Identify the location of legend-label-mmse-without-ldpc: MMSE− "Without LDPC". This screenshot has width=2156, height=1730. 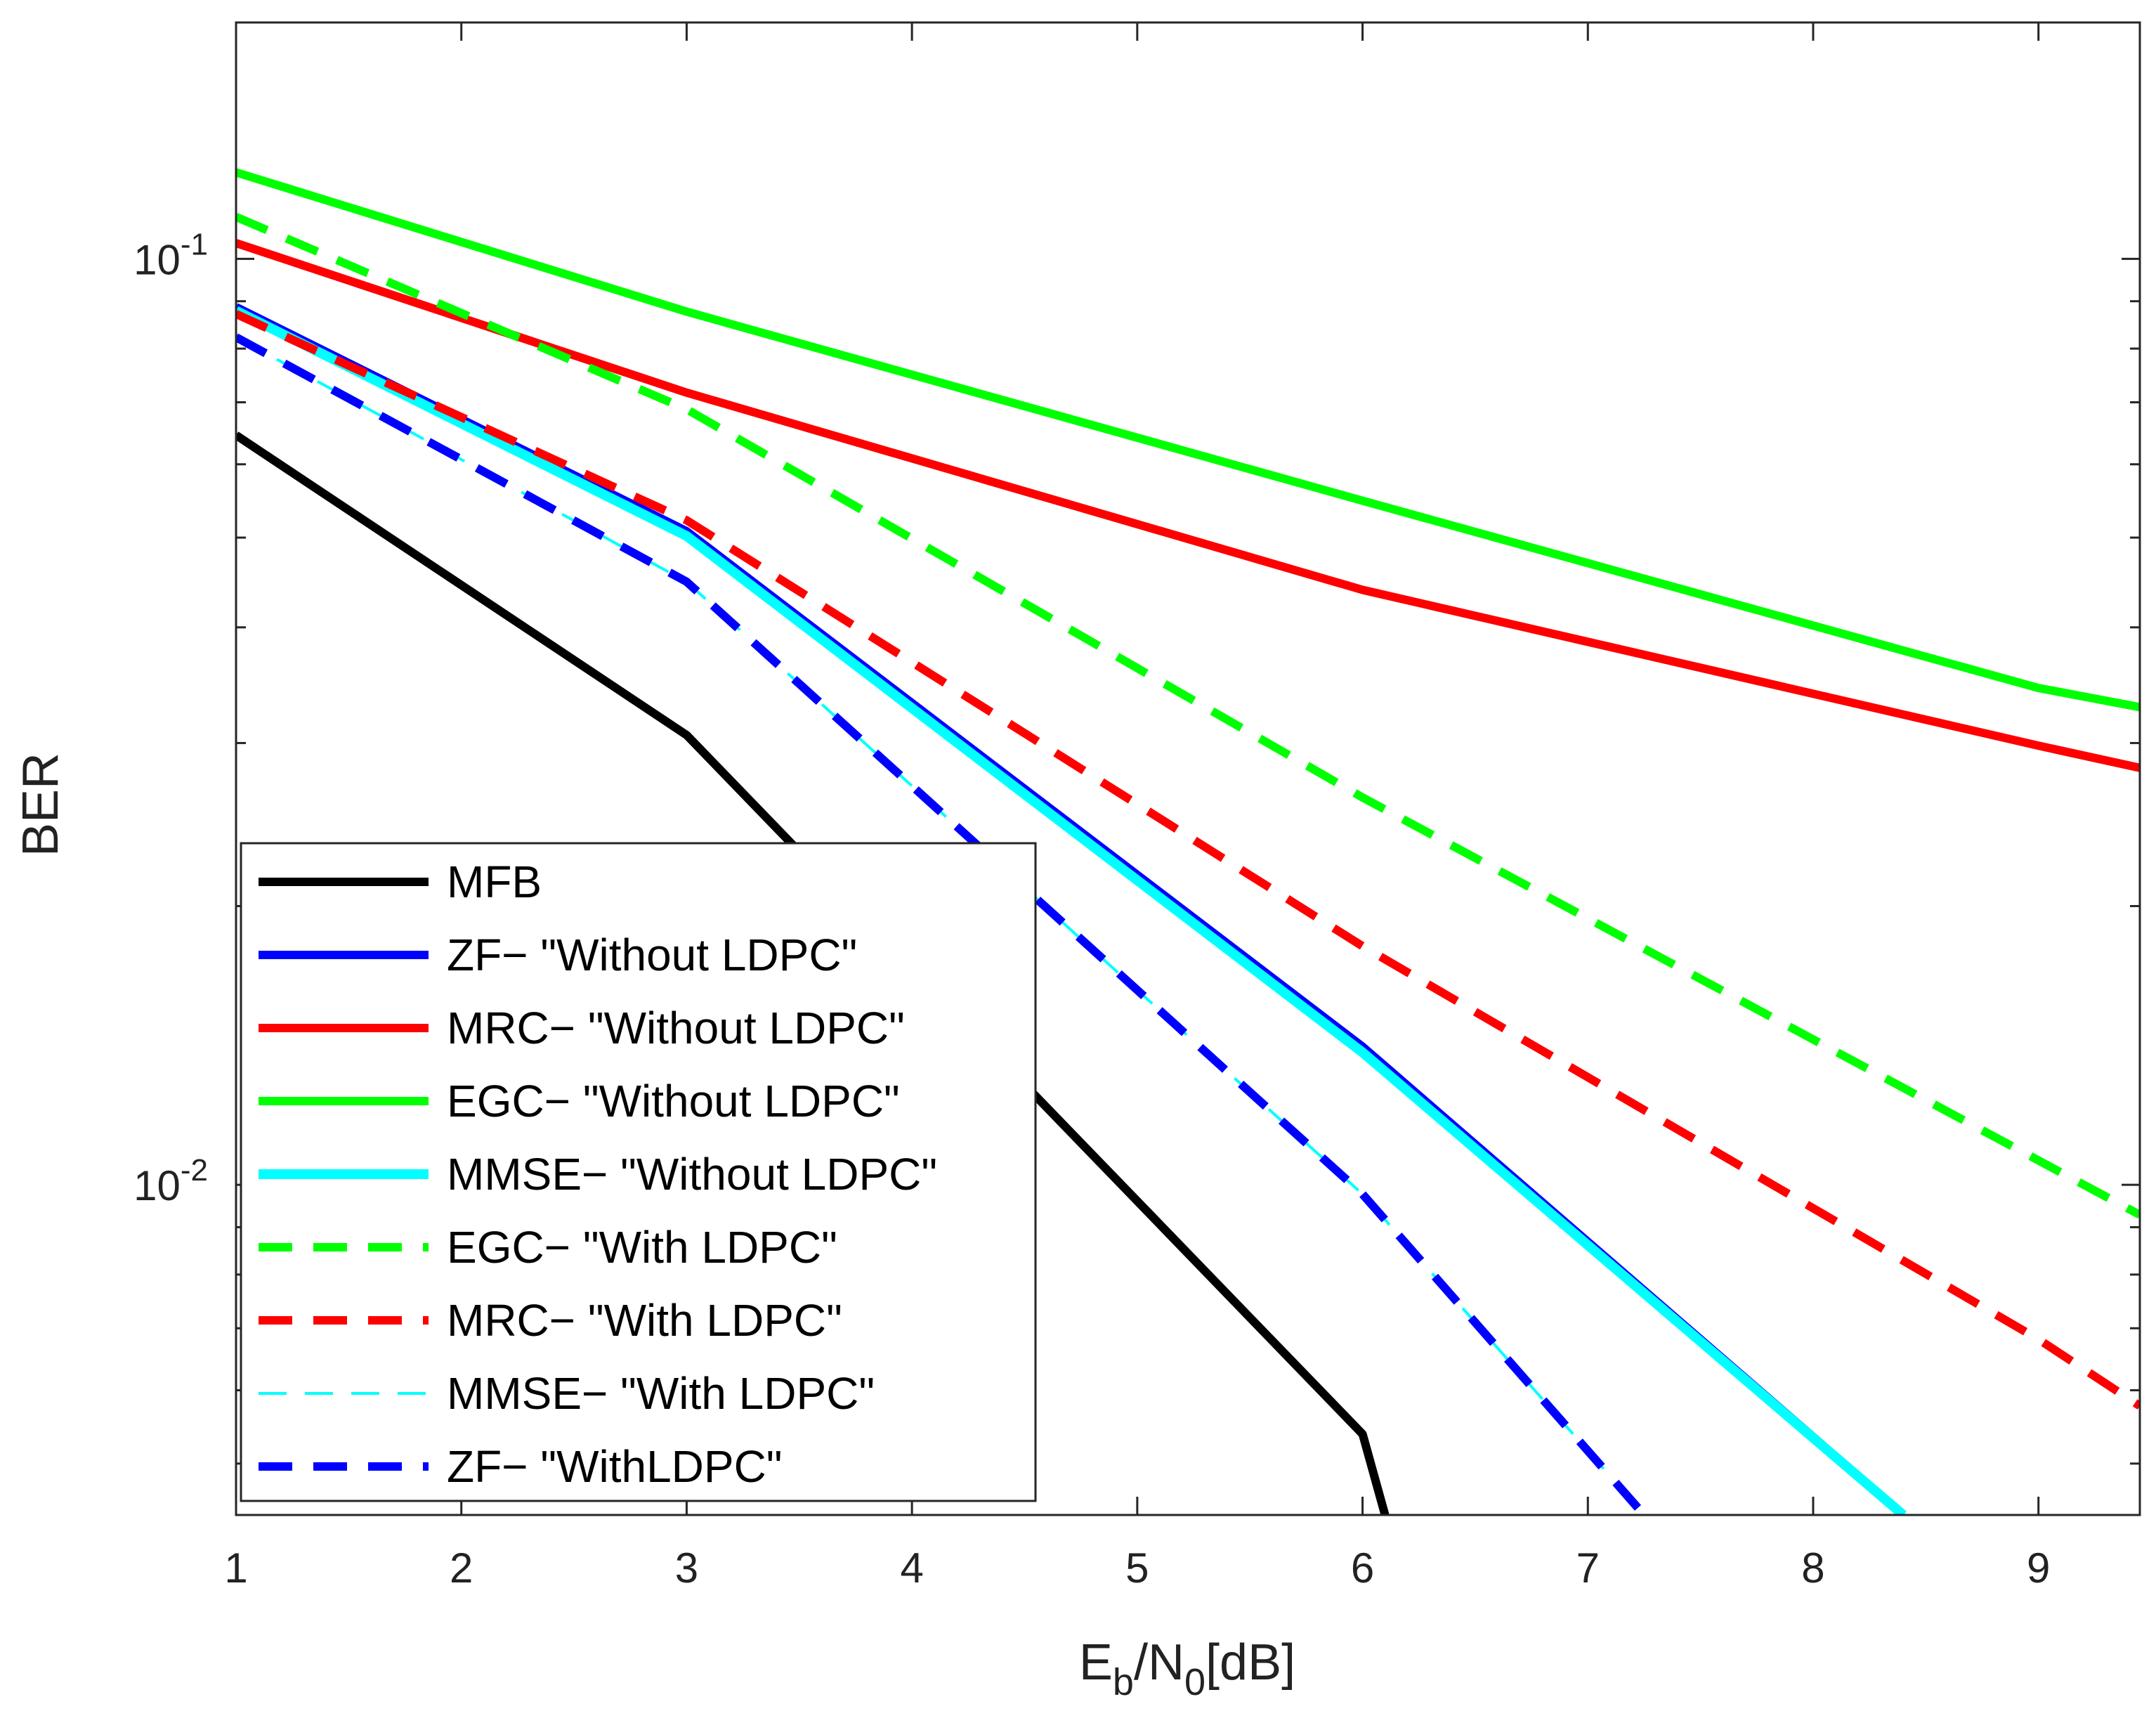
(692, 1174).